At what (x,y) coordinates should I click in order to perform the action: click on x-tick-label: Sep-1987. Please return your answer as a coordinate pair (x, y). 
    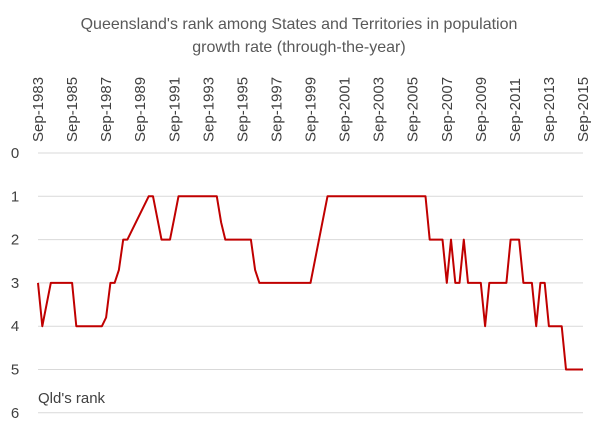
    Looking at the image, I should click on (106, 109).